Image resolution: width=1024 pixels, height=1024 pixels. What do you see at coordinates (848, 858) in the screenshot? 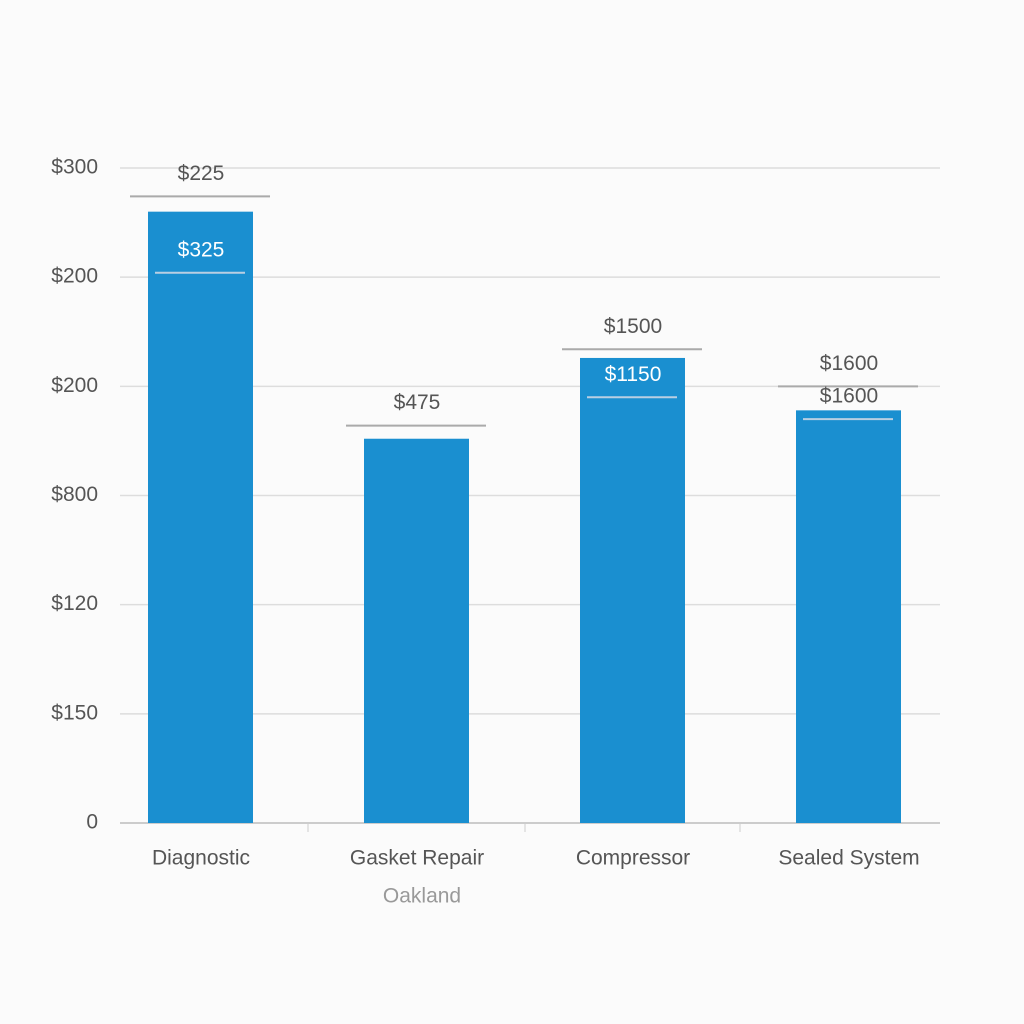
I see `x-tick-label: Sealed System` at bounding box center [848, 858].